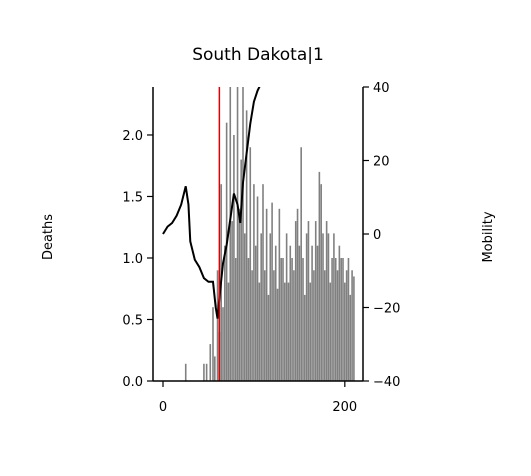 Image resolution: width=531 pixels, height=476 pixels. I want to click on y-tick-label: 1.0, so click(132, 259).